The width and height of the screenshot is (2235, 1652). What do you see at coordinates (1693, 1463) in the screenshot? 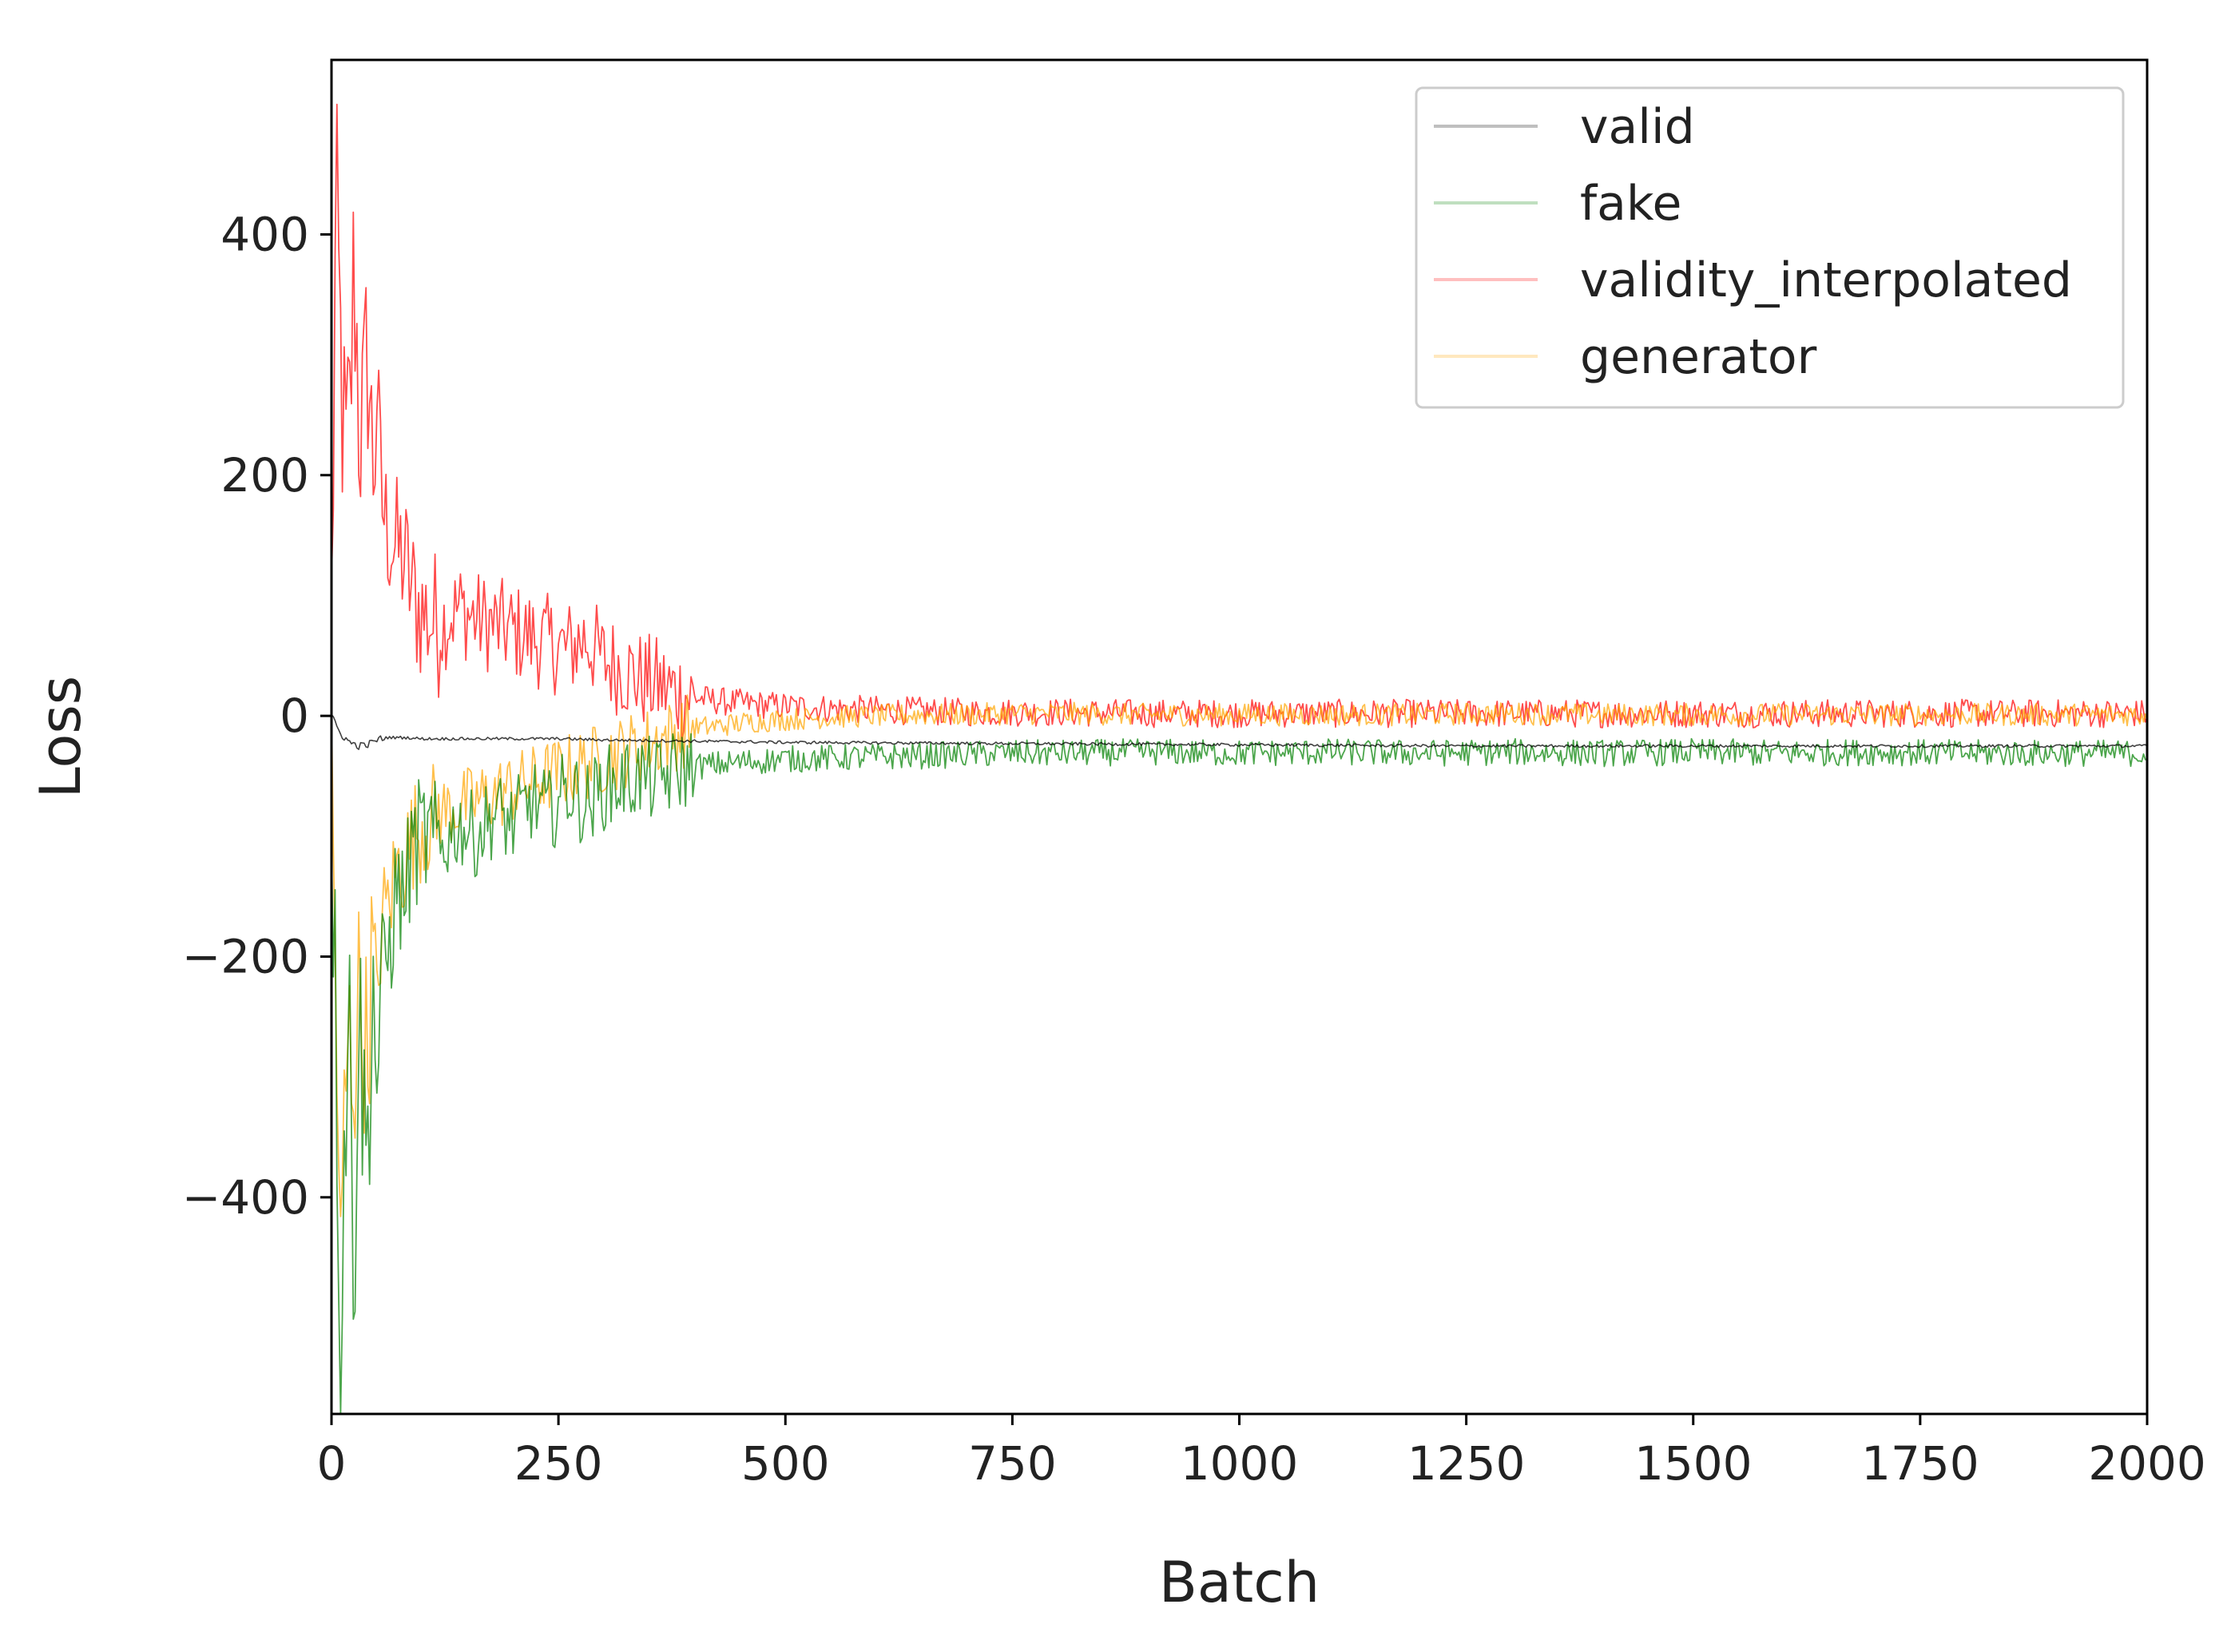
I see `x-tick-label: 1500` at bounding box center [1693, 1463].